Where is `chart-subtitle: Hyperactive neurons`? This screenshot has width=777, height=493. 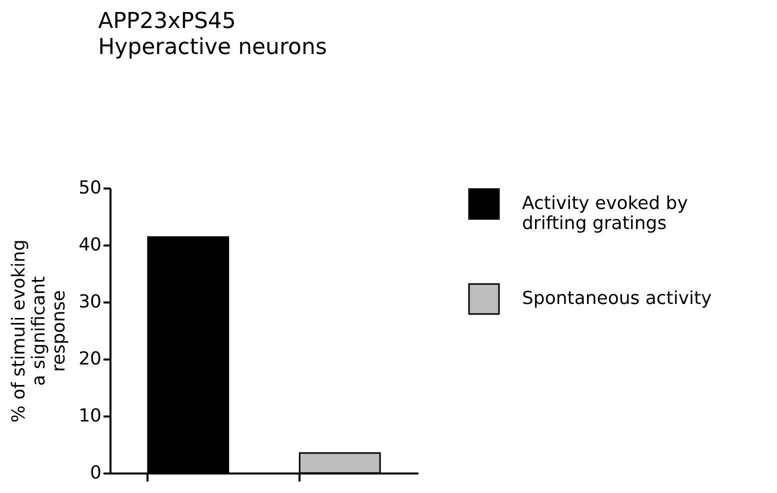 chart-subtitle: Hyperactive neurons is located at coordinates (212, 47).